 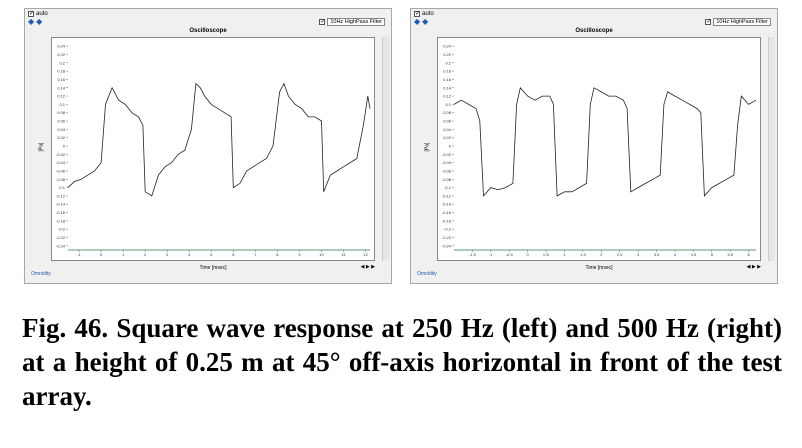 I want to click on toolbar: ✓ auto ◆ ◆, so click(x=424, y=18).